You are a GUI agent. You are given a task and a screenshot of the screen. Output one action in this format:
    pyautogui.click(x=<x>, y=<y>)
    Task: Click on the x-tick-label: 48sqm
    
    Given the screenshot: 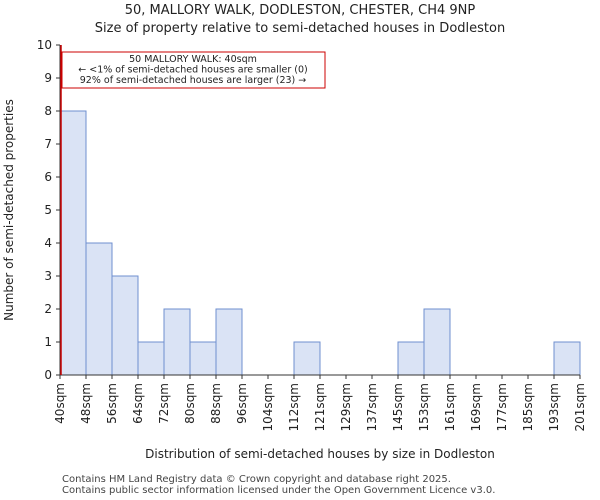 What is the action you would take?
    pyautogui.click(x=86, y=403)
    